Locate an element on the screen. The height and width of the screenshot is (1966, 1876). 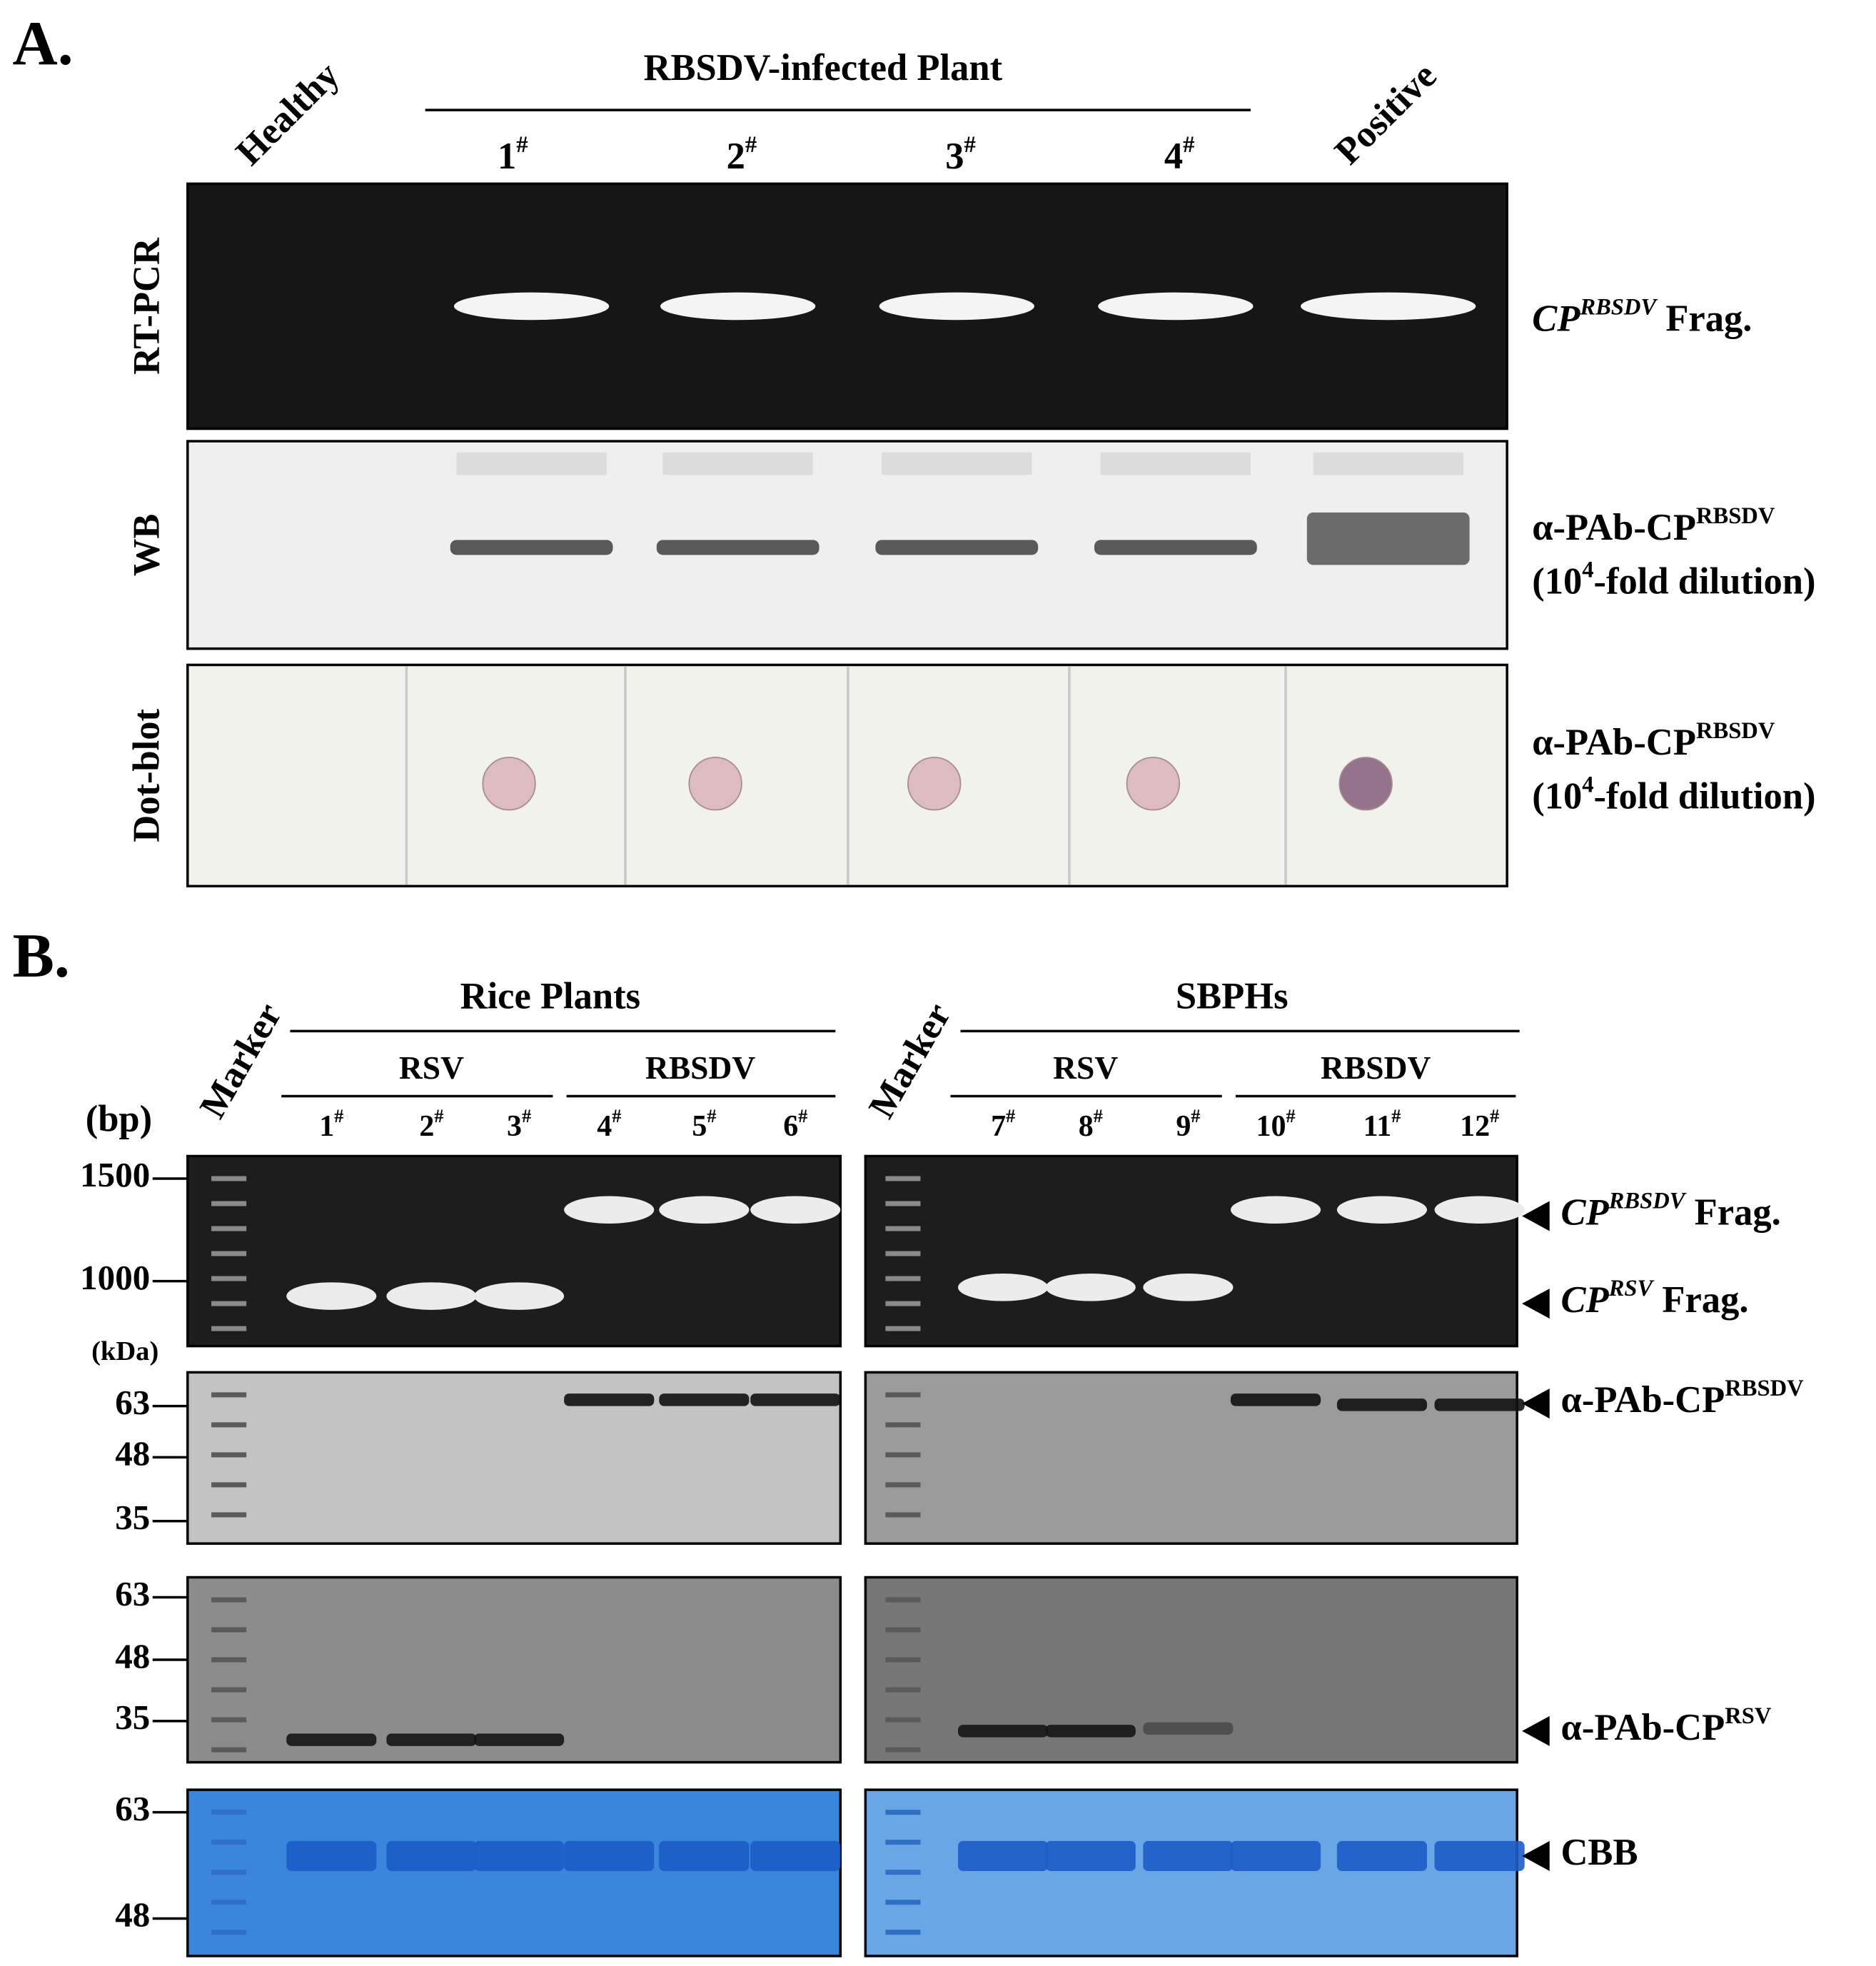
annotation: CBB is located at coordinates (1599, 1852).